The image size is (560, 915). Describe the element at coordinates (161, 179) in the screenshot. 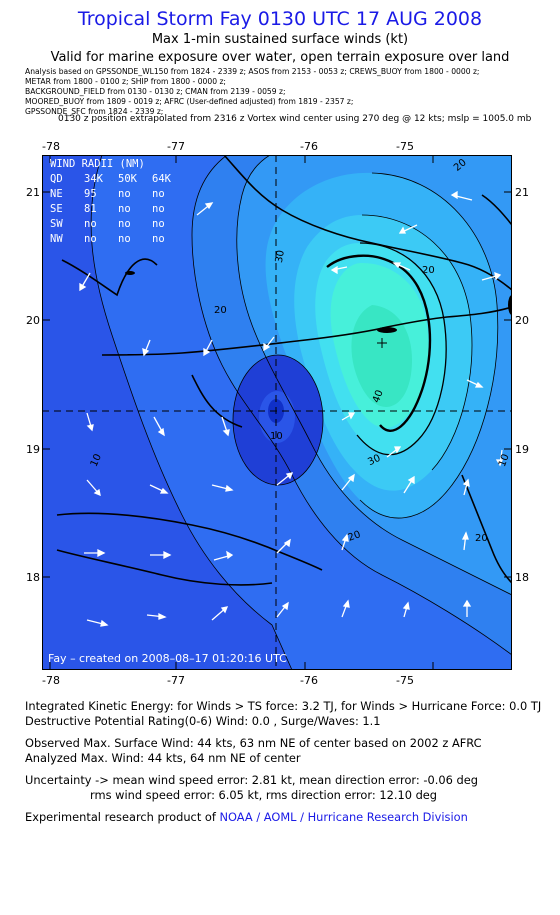

I see `wind-radii-col: 64K` at that location.